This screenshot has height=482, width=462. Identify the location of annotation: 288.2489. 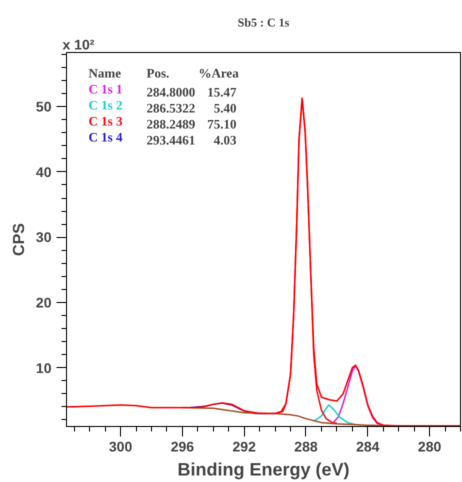
(171, 124).